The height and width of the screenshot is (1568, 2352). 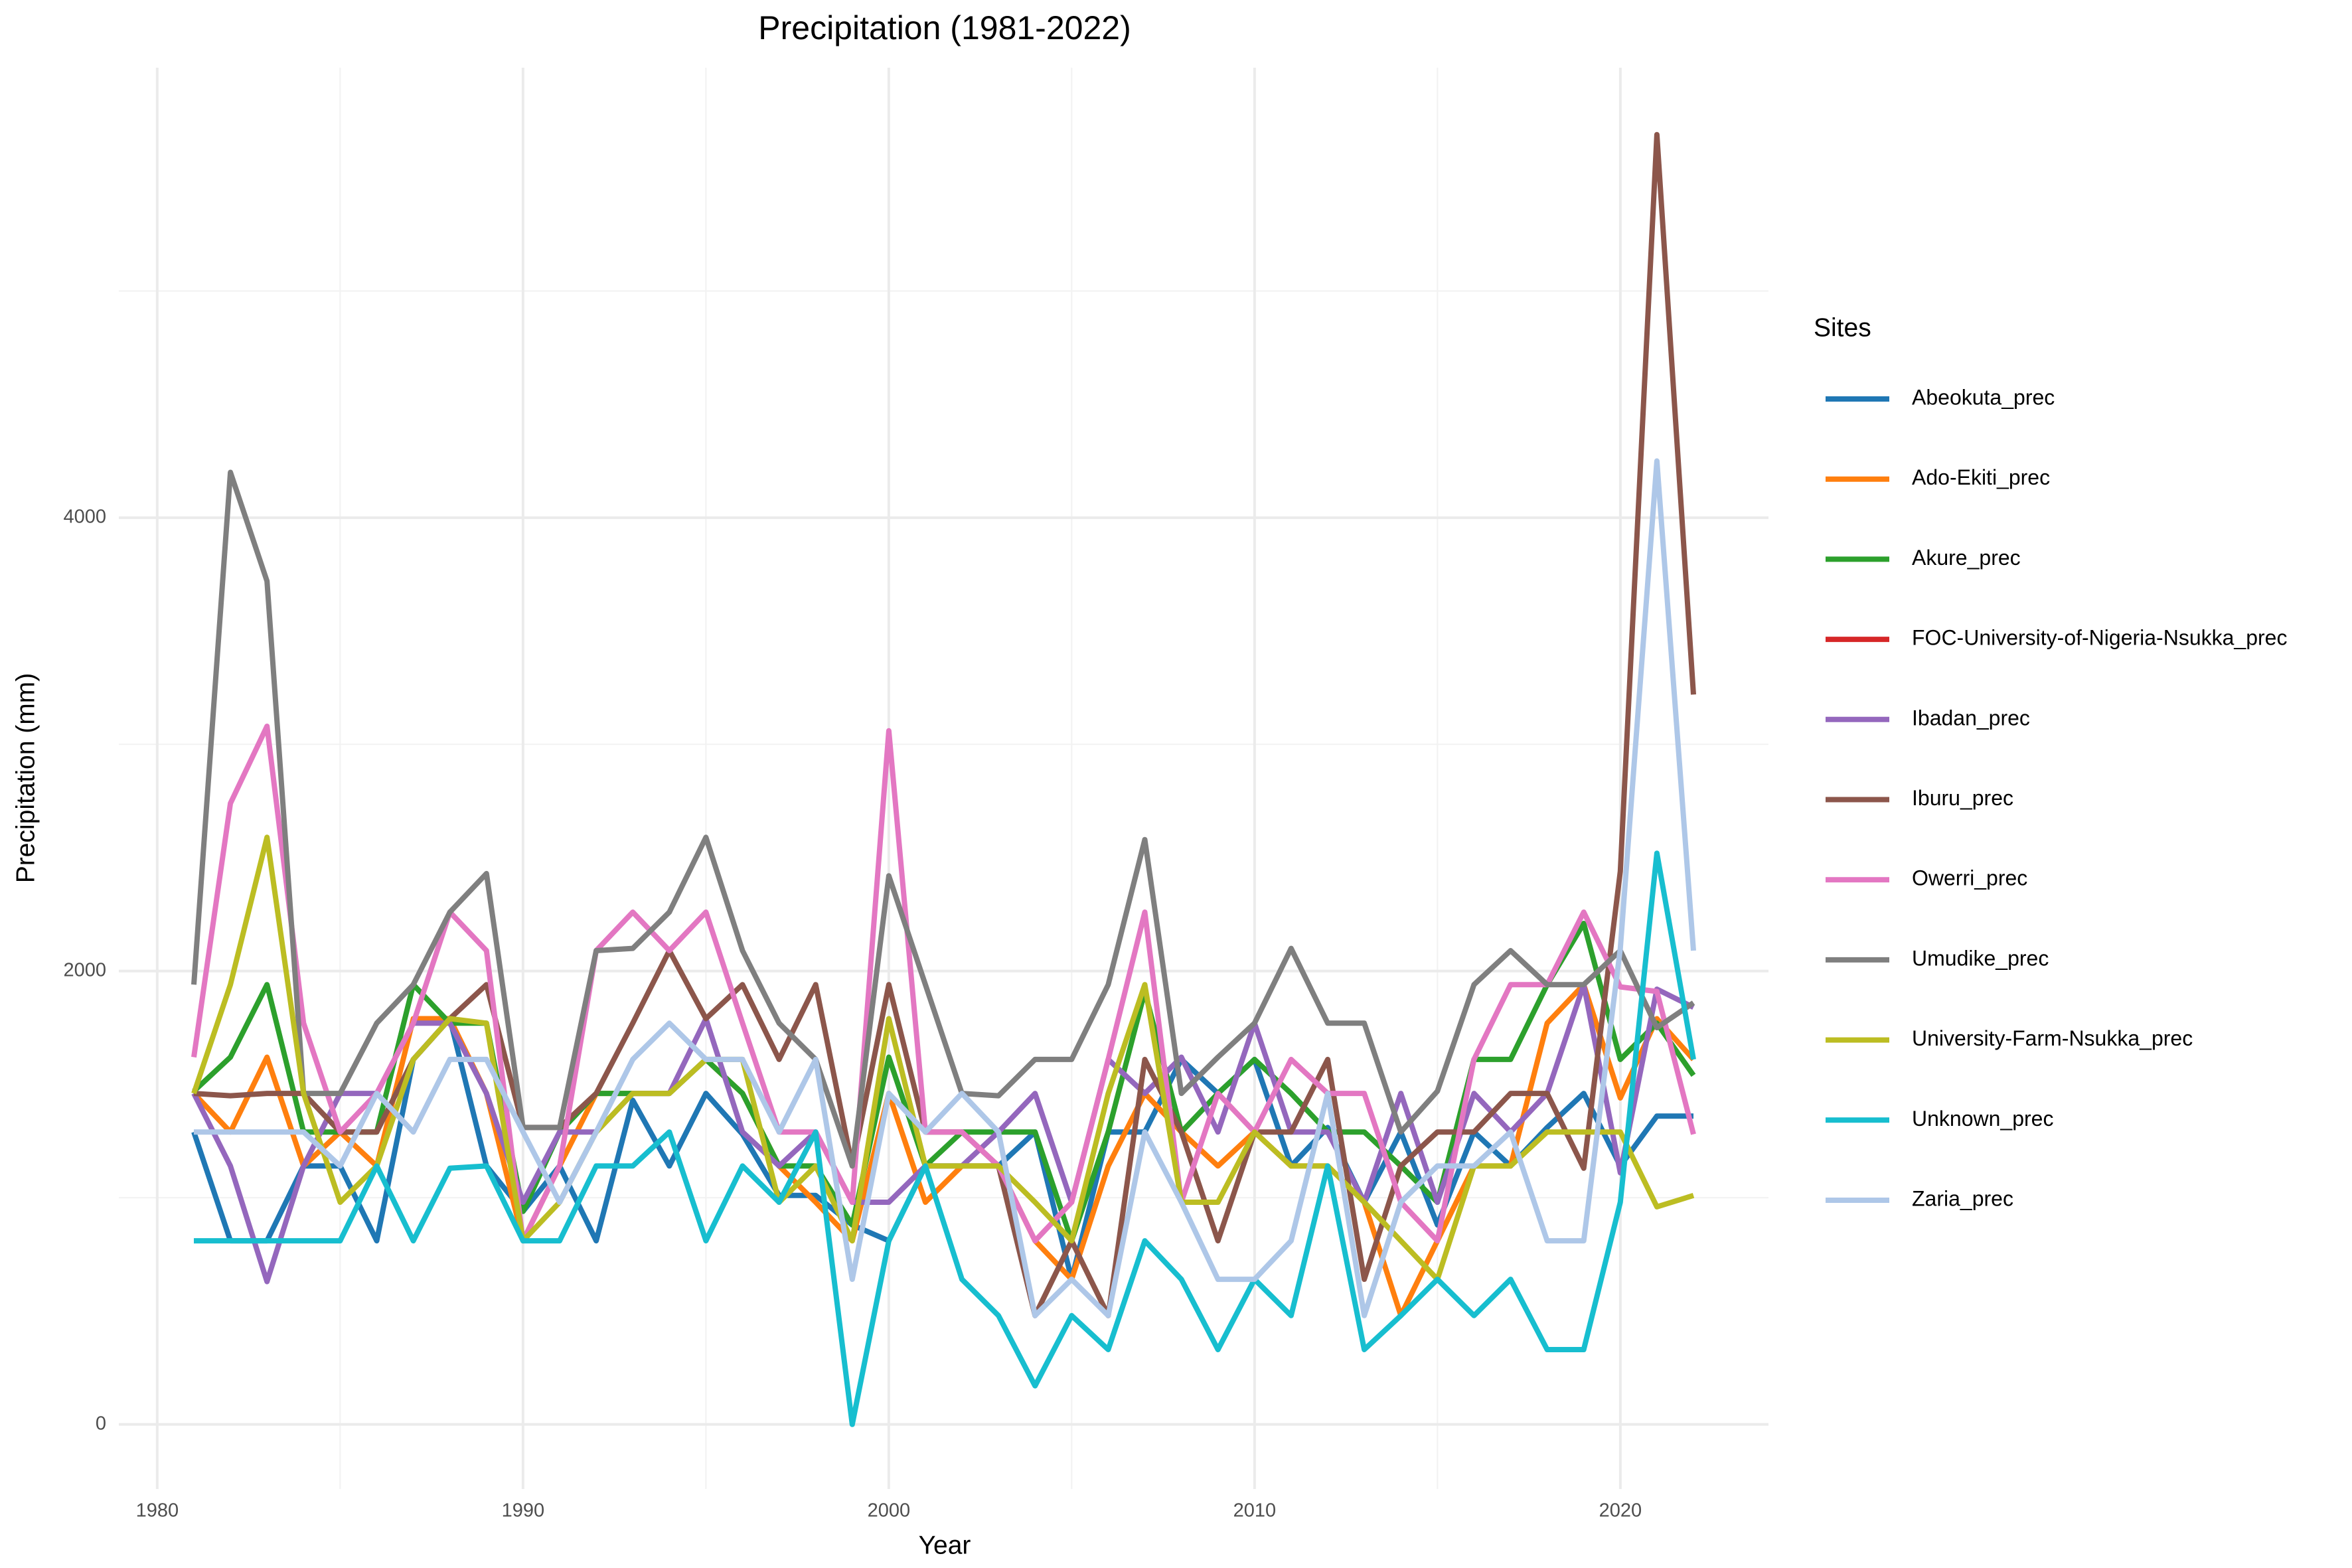 What do you see at coordinates (1621, 1511) in the screenshot?
I see `x-tick-label: 2020` at bounding box center [1621, 1511].